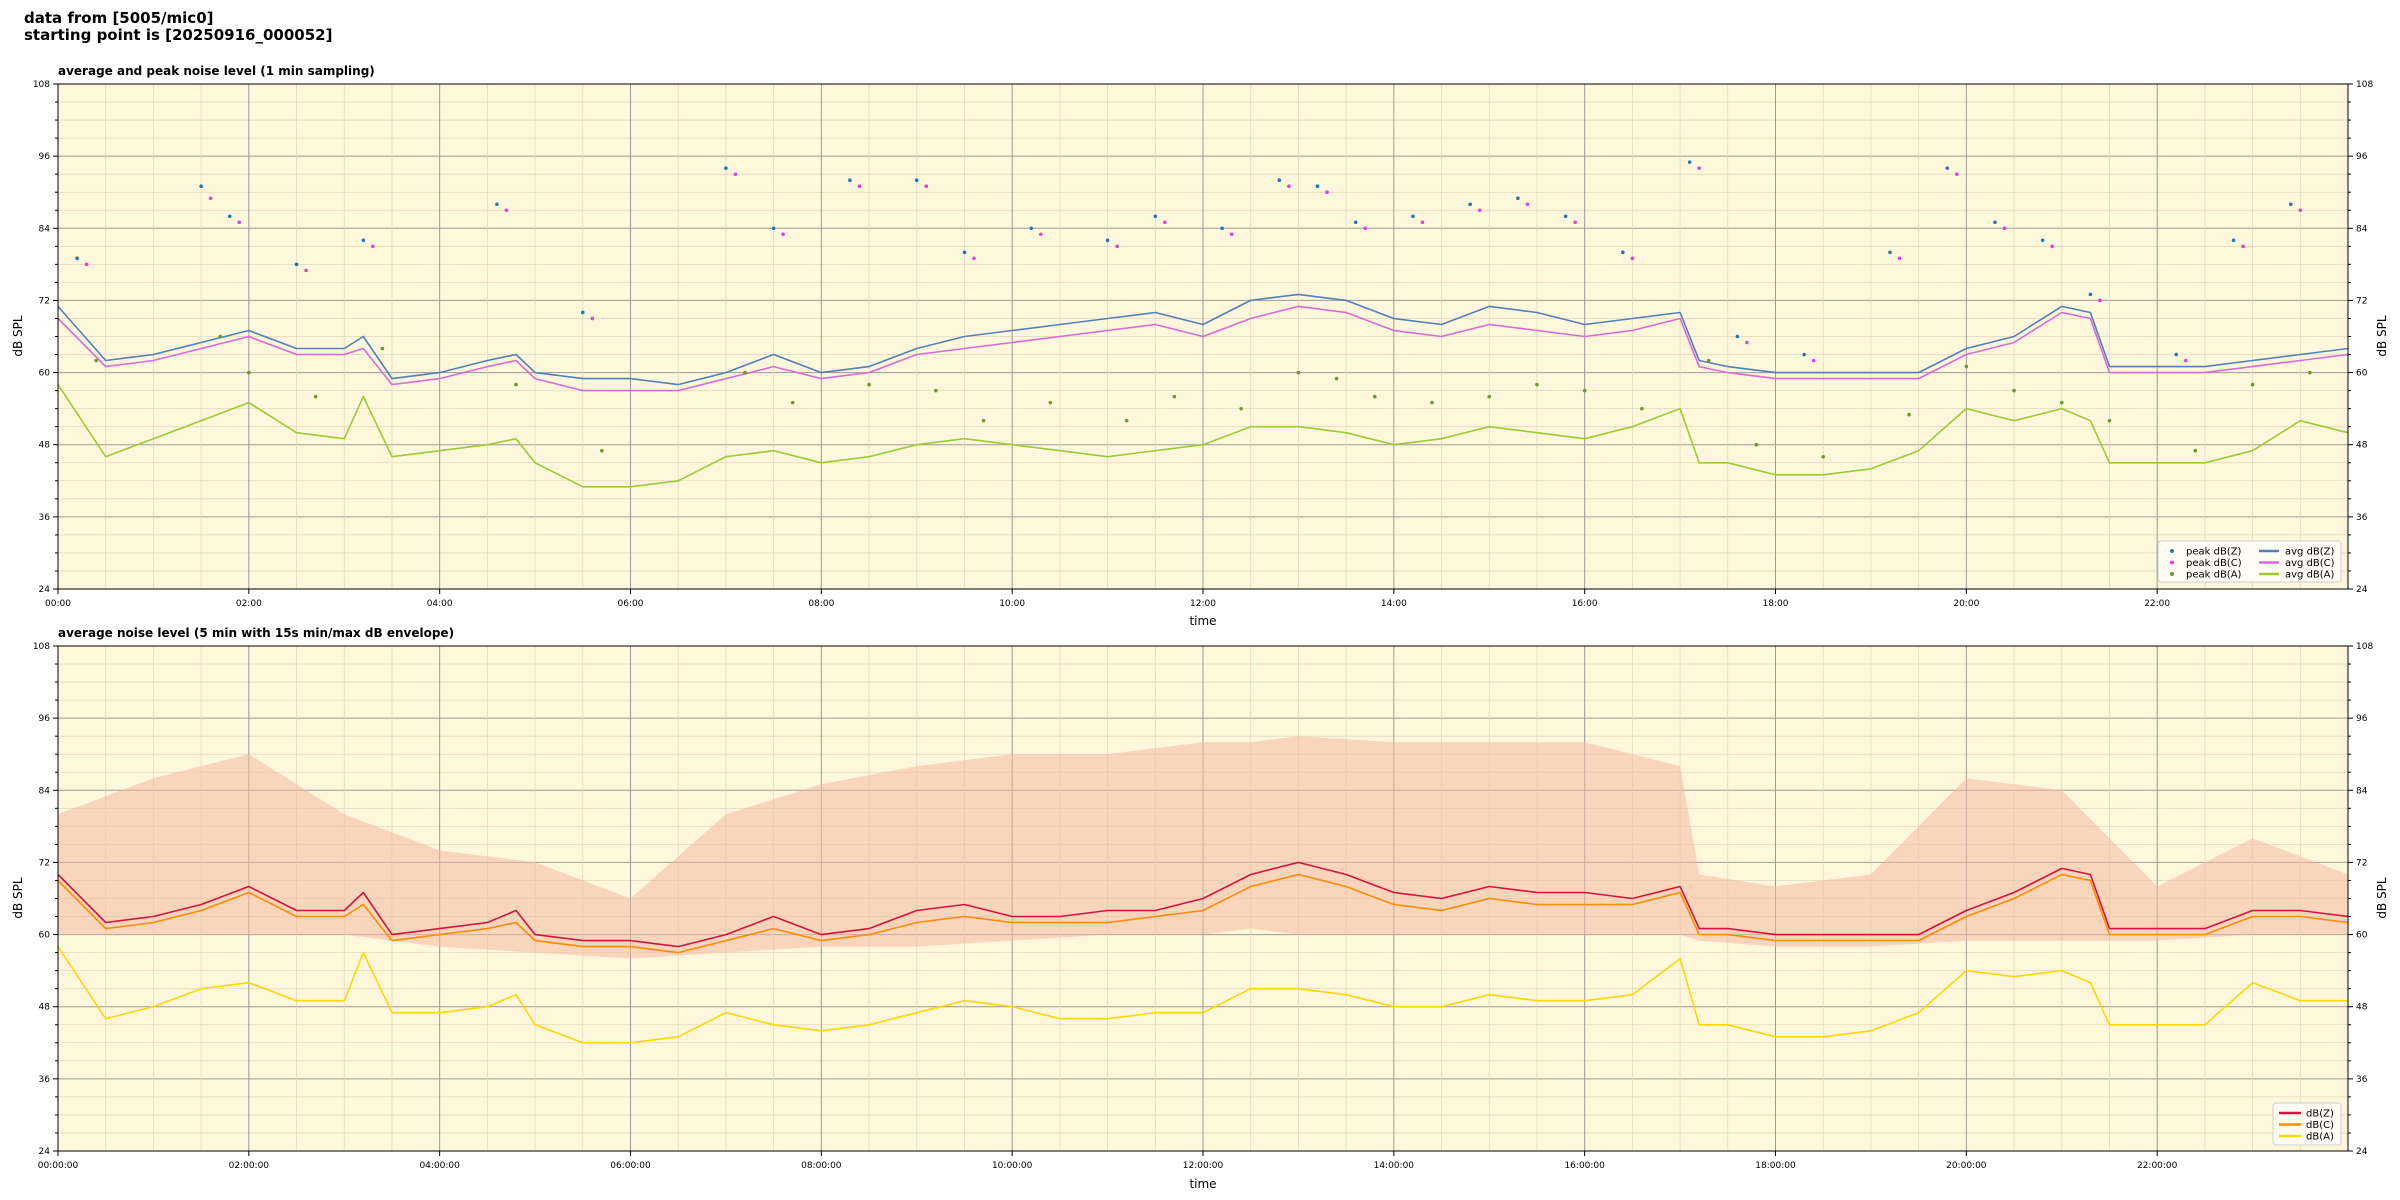 Image resolution: width=2400 pixels, height=1200 pixels. I want to click on y-tick-label: 60, so click(45, 936).